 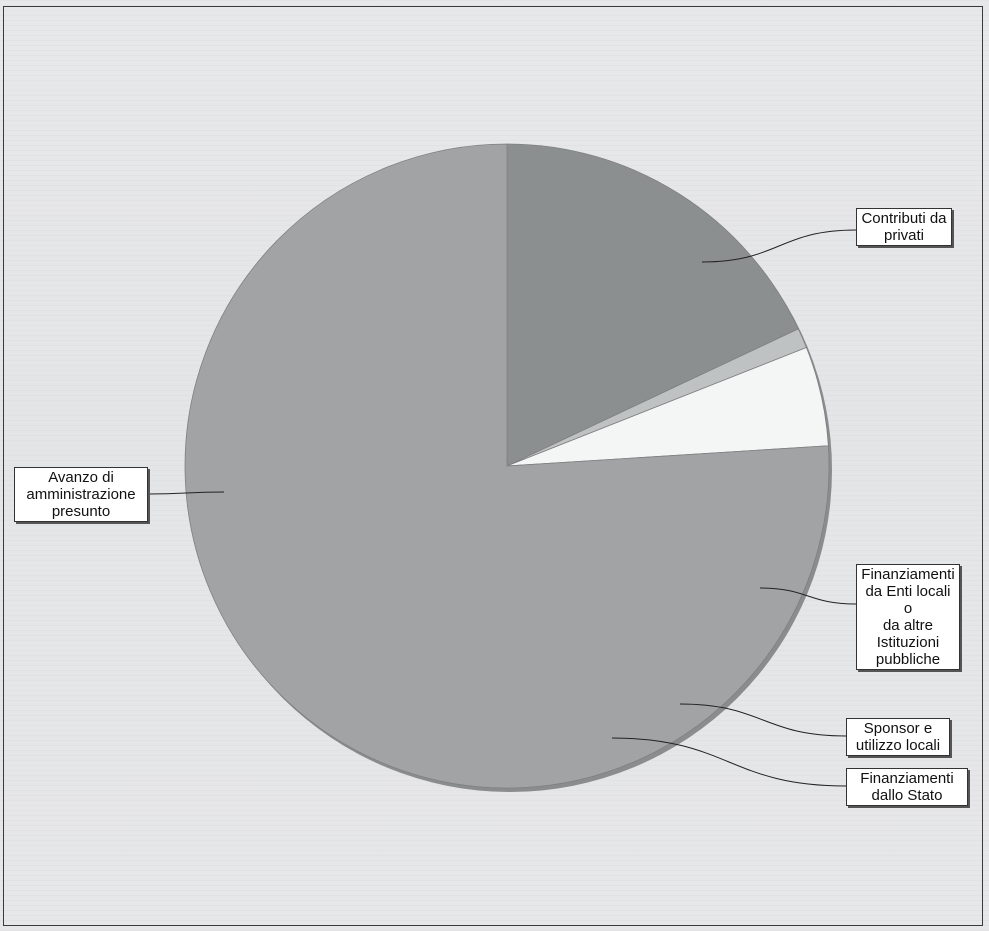 I want to click on slice-label-sponsor-utilizzo-locali: Sponsor e utilizzo locali, so click(x=898, y=737).